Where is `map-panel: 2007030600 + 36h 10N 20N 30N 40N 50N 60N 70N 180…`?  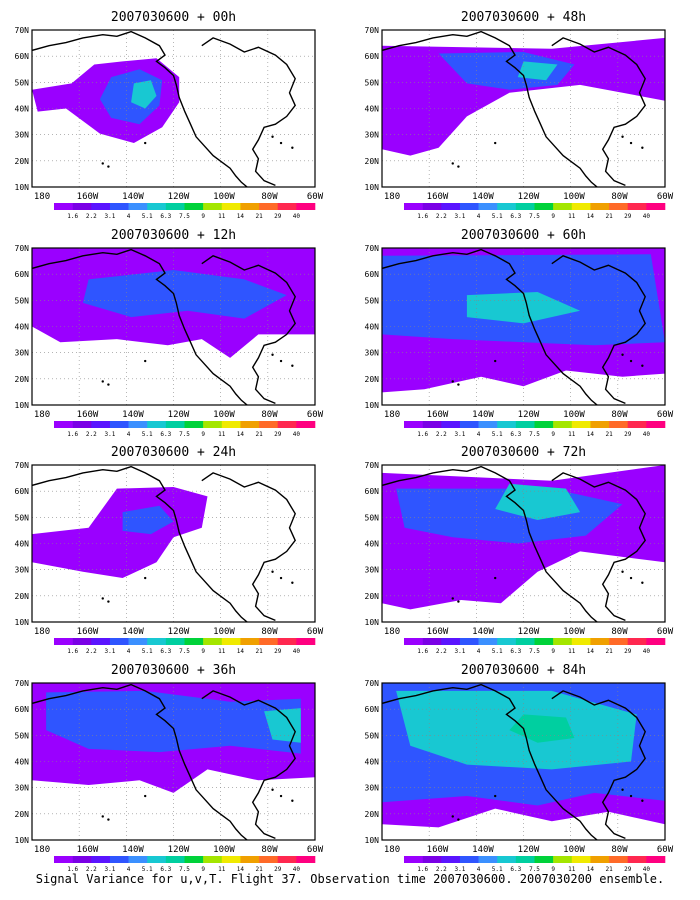 map-panel: 2007030600 + 36h 10N 20N 30N 40N 50N 60N 70N 180… is located at coordinates (169, 768).